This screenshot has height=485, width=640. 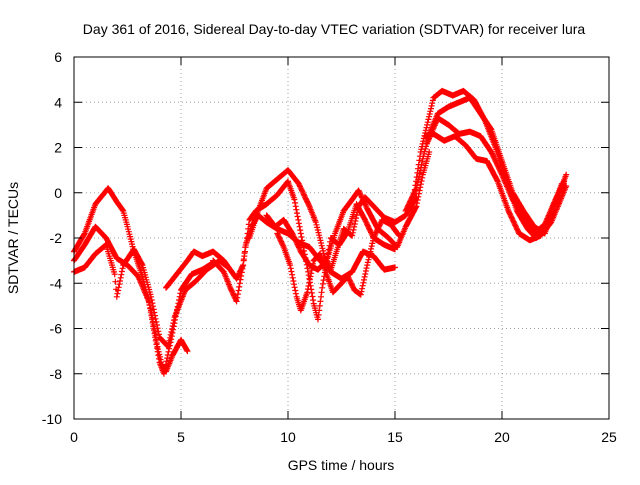 What do you see at coordinates (56, 329) in the screenshot?
I see `y-tick-label: -6` at bounding box center [56, 329].